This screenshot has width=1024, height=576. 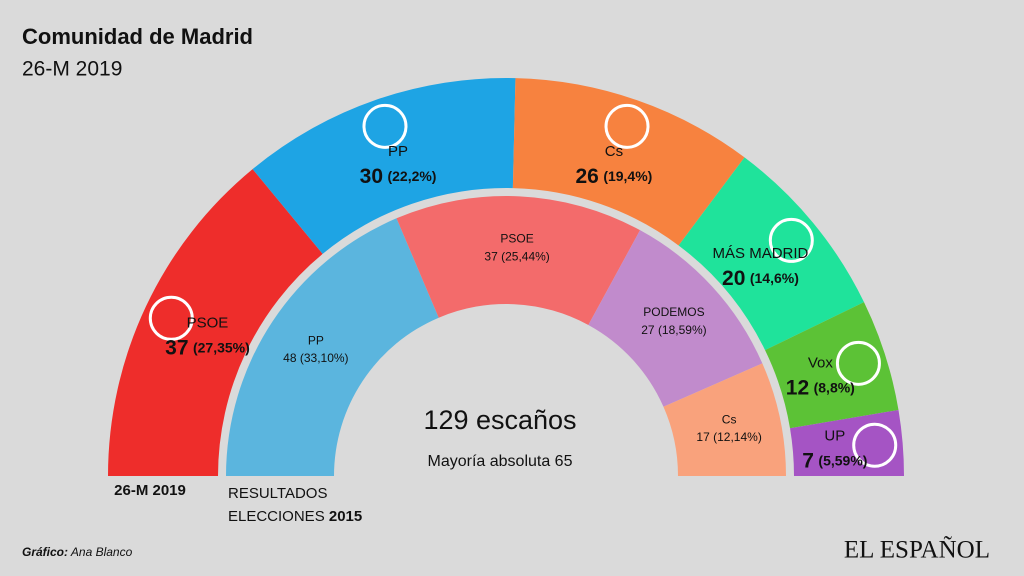 I want to click on share-label: (5,59%), so click(x=842, y=460).